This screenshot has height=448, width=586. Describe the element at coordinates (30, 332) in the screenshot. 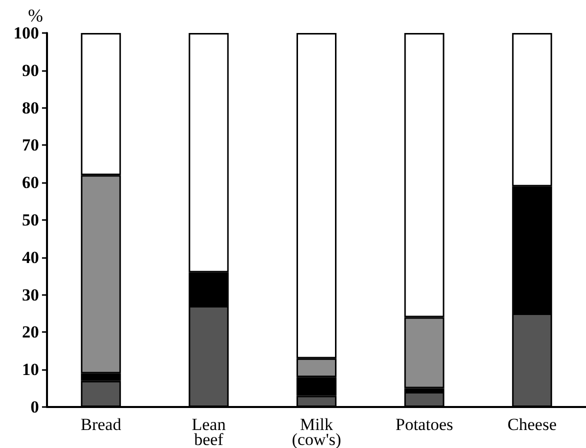

I see `y-tick-label: 20` at that location.